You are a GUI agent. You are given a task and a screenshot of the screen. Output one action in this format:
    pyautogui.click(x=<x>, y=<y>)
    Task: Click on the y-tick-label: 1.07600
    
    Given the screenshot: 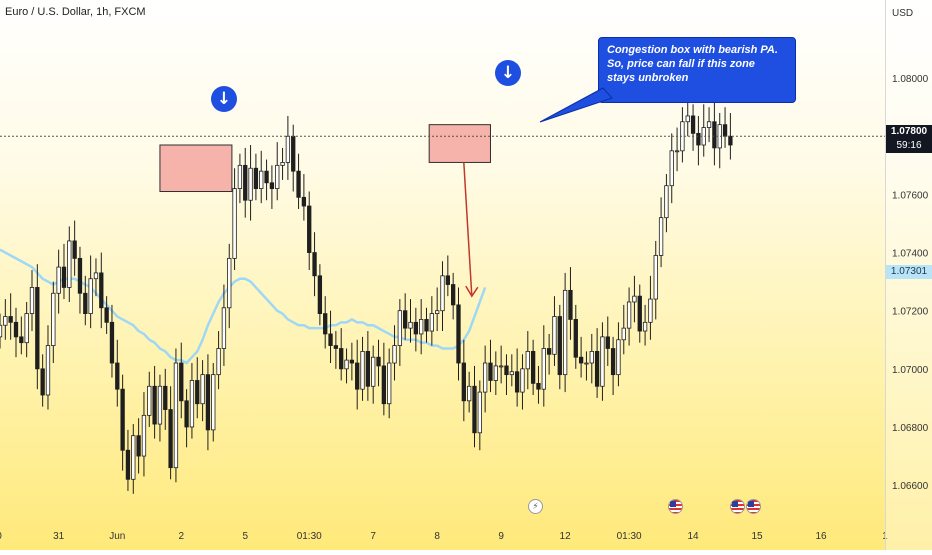 What is the action you would take?
    pyautogui.click(x=910, y=195)
    